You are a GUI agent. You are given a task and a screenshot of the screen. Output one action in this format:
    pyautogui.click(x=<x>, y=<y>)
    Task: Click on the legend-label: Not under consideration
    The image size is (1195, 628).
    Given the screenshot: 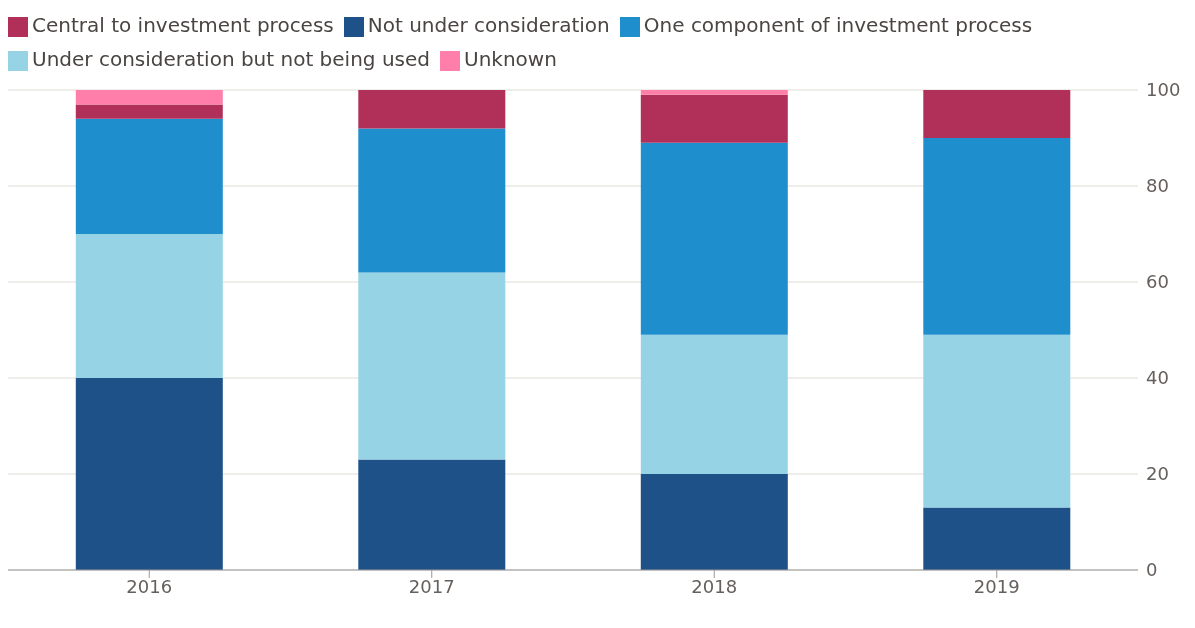 What is the action you would take?
    pyautogui.click(x=488, y=25)
    